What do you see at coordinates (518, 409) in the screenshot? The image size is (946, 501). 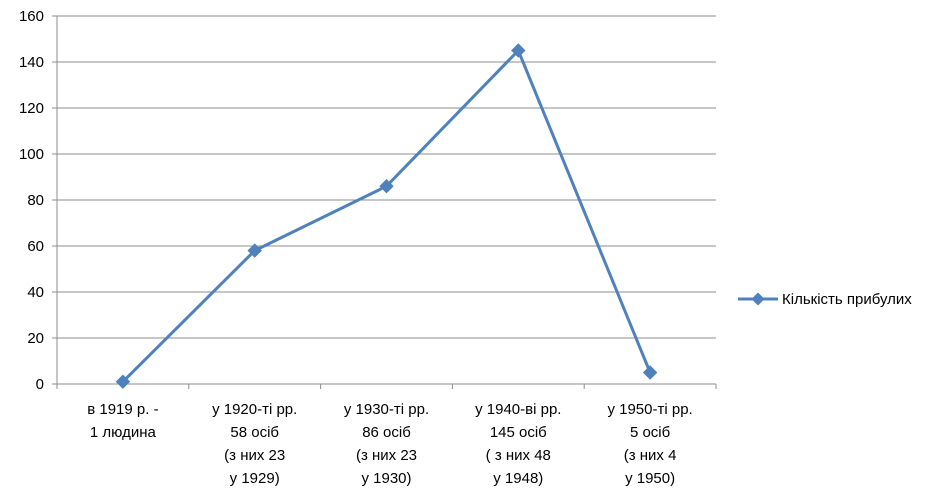 I see `x-tick-label-line: у 1940-ві рр.` at bounding box center [518, 409].